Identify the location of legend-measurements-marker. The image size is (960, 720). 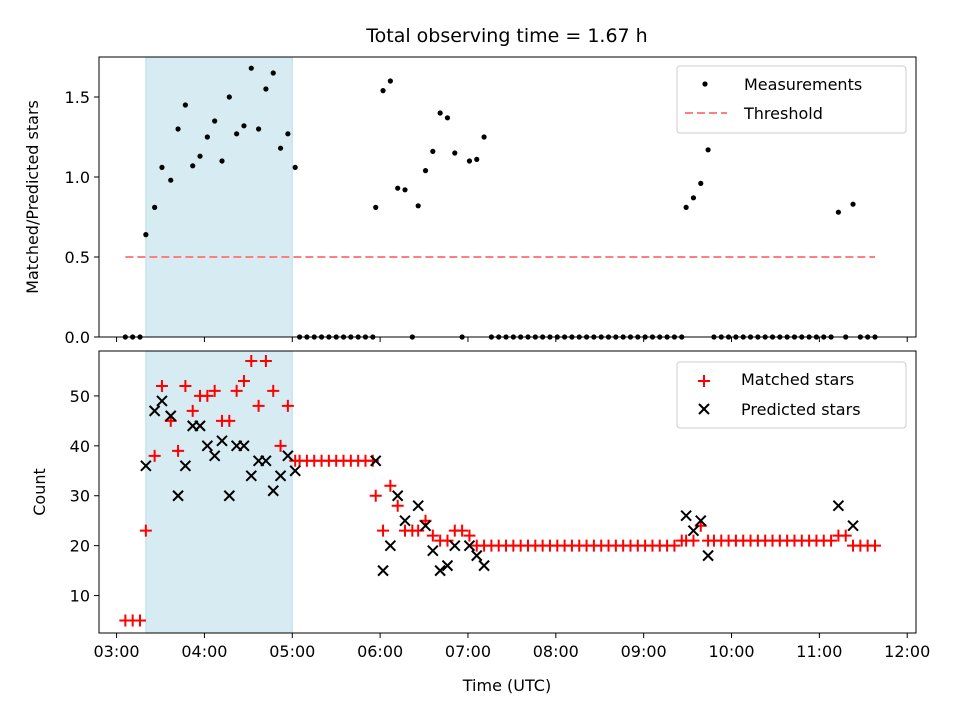
(705, 84).